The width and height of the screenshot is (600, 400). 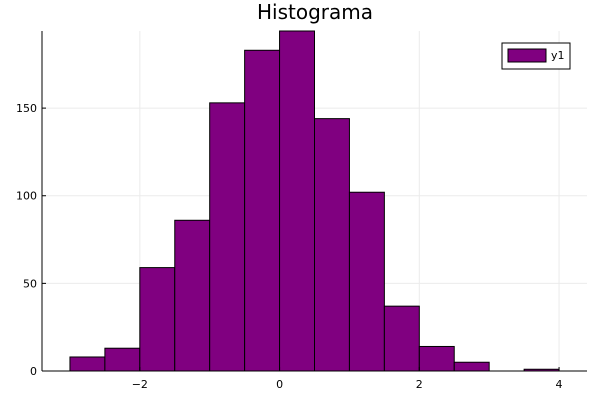 What do you see at coordinates (26, 196) in the screenshot?
I see `y-tick-label: 100` at bounding box center [26, 196].